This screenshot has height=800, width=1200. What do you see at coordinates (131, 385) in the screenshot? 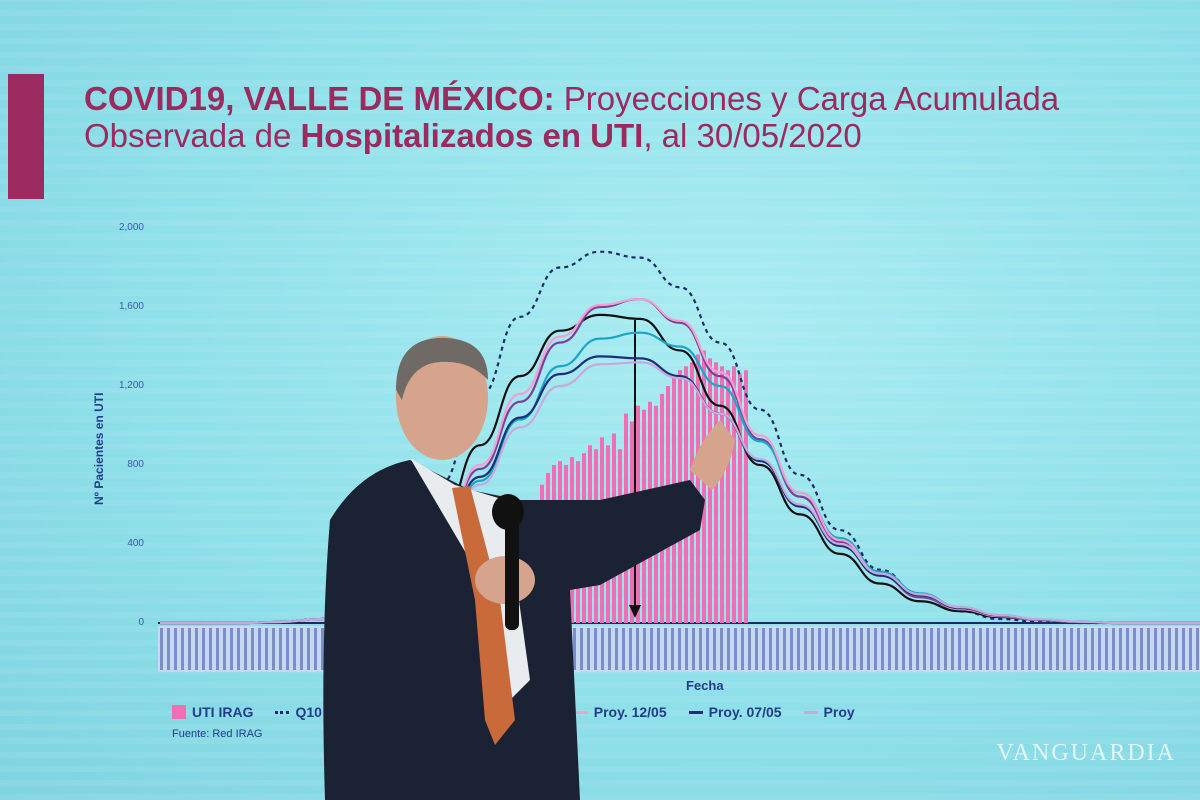
I see `y-tick-label: 1,200` at bounding box center [131, 385].